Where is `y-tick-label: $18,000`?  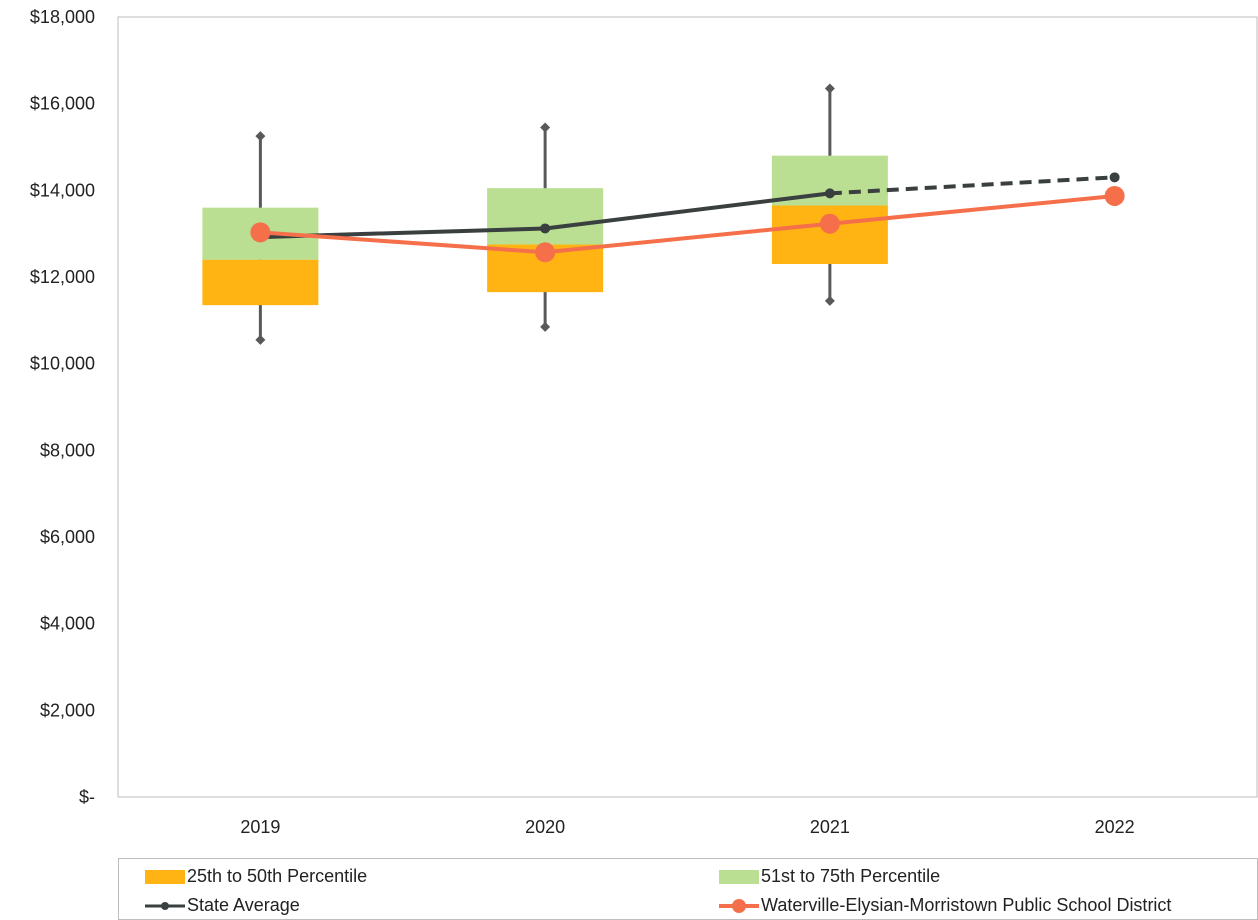 y-tick-label: $18,000 is located at coordinates (62, 17).